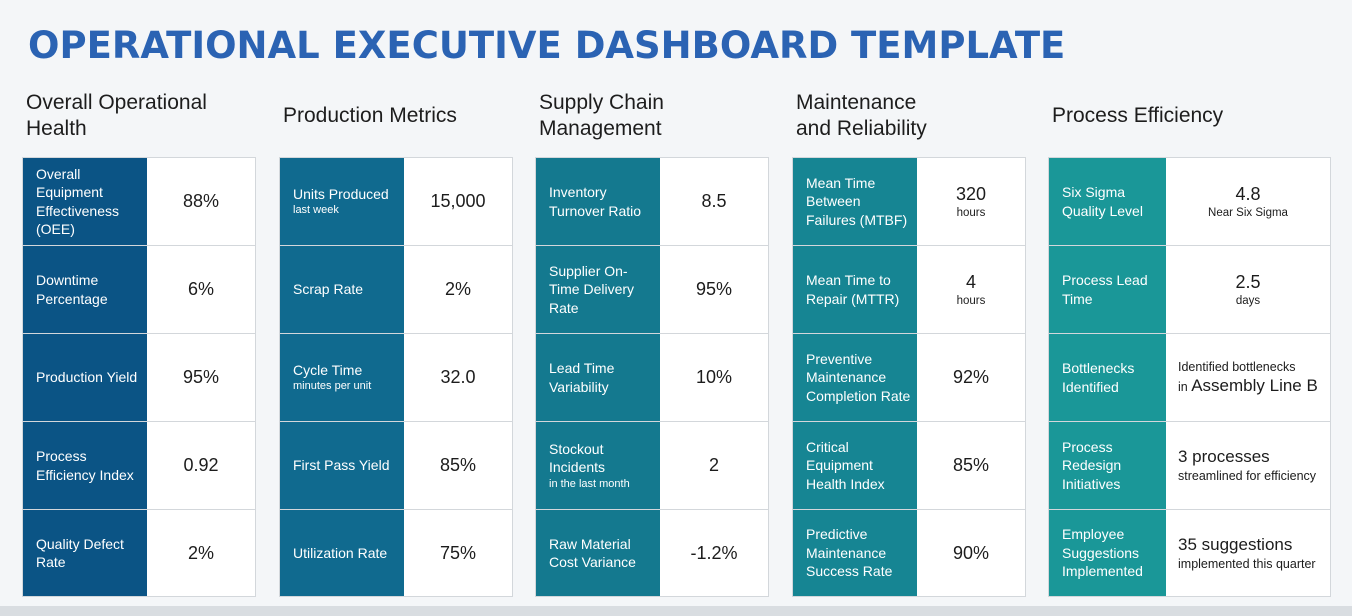  Describe the element at coordinates (855, 289) in the screenshot. I see `metric-label: Mean Time to Repair (MTTR)` at that location.